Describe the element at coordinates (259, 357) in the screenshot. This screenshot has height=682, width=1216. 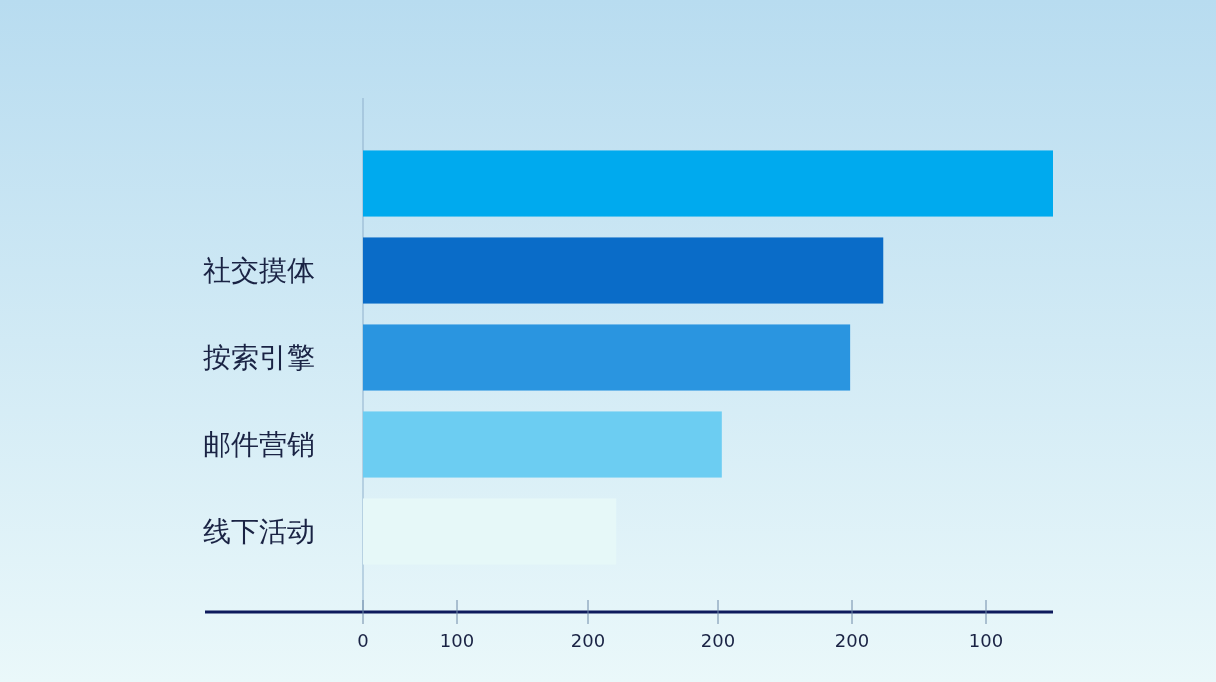
I see `y-tick-label: 按索引擎` at that location.